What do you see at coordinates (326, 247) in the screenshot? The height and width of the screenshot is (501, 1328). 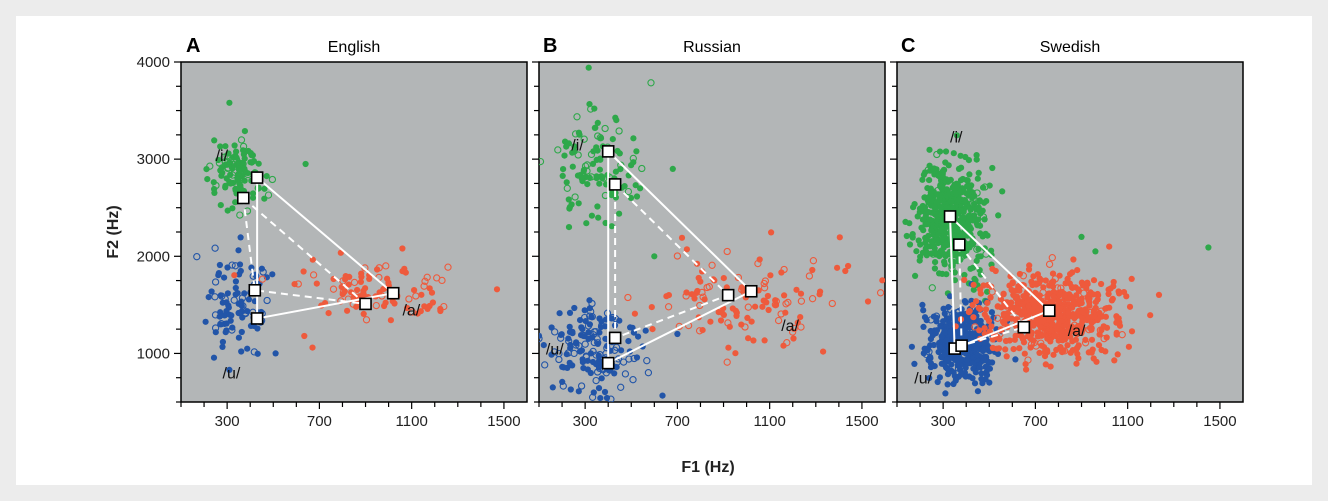 I see `mean-triangle-solid` at bounding box center [326, 247].